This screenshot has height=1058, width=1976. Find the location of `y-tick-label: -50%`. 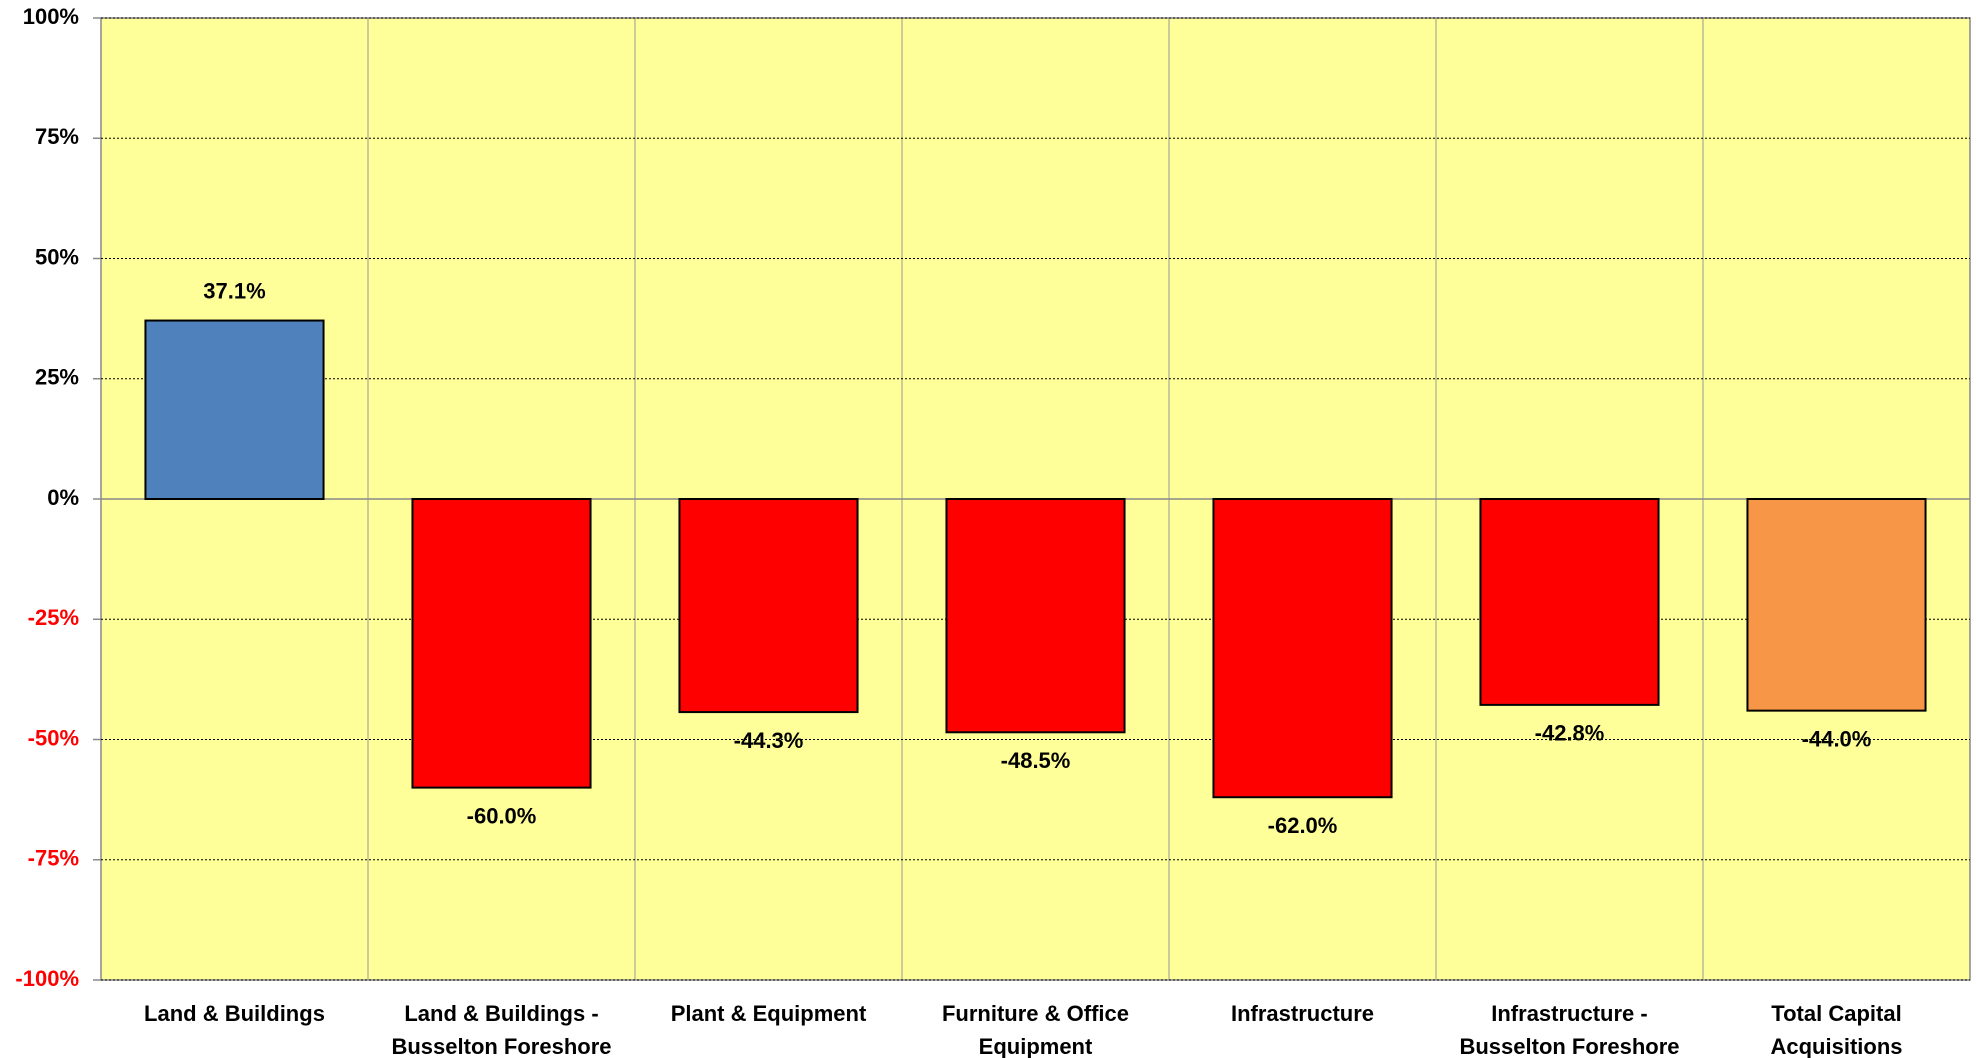

y-tick-label: -50% is located at coordinates (53, 737).